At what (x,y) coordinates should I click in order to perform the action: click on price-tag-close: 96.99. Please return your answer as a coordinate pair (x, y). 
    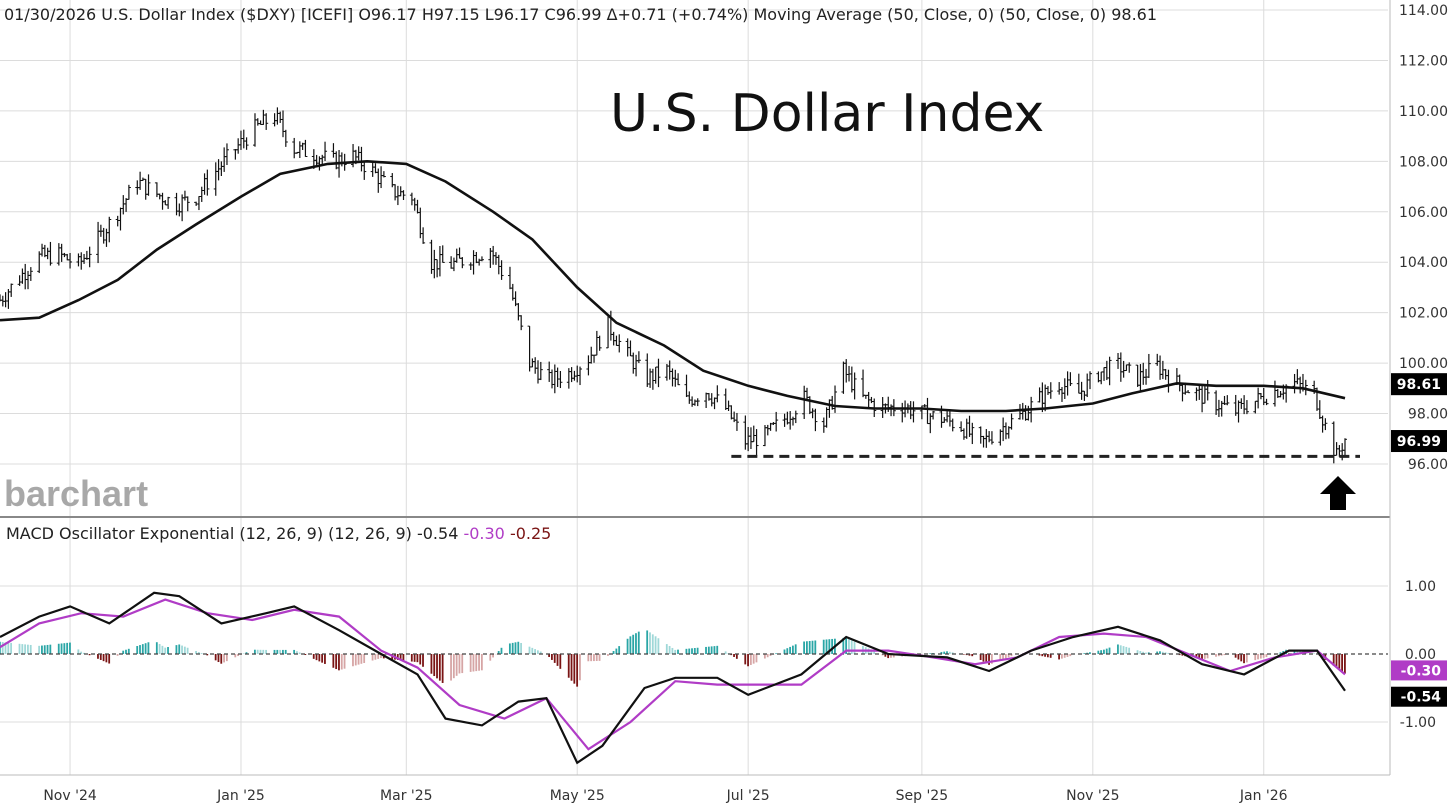
    Looking at the image, I should click on (1419, 441).